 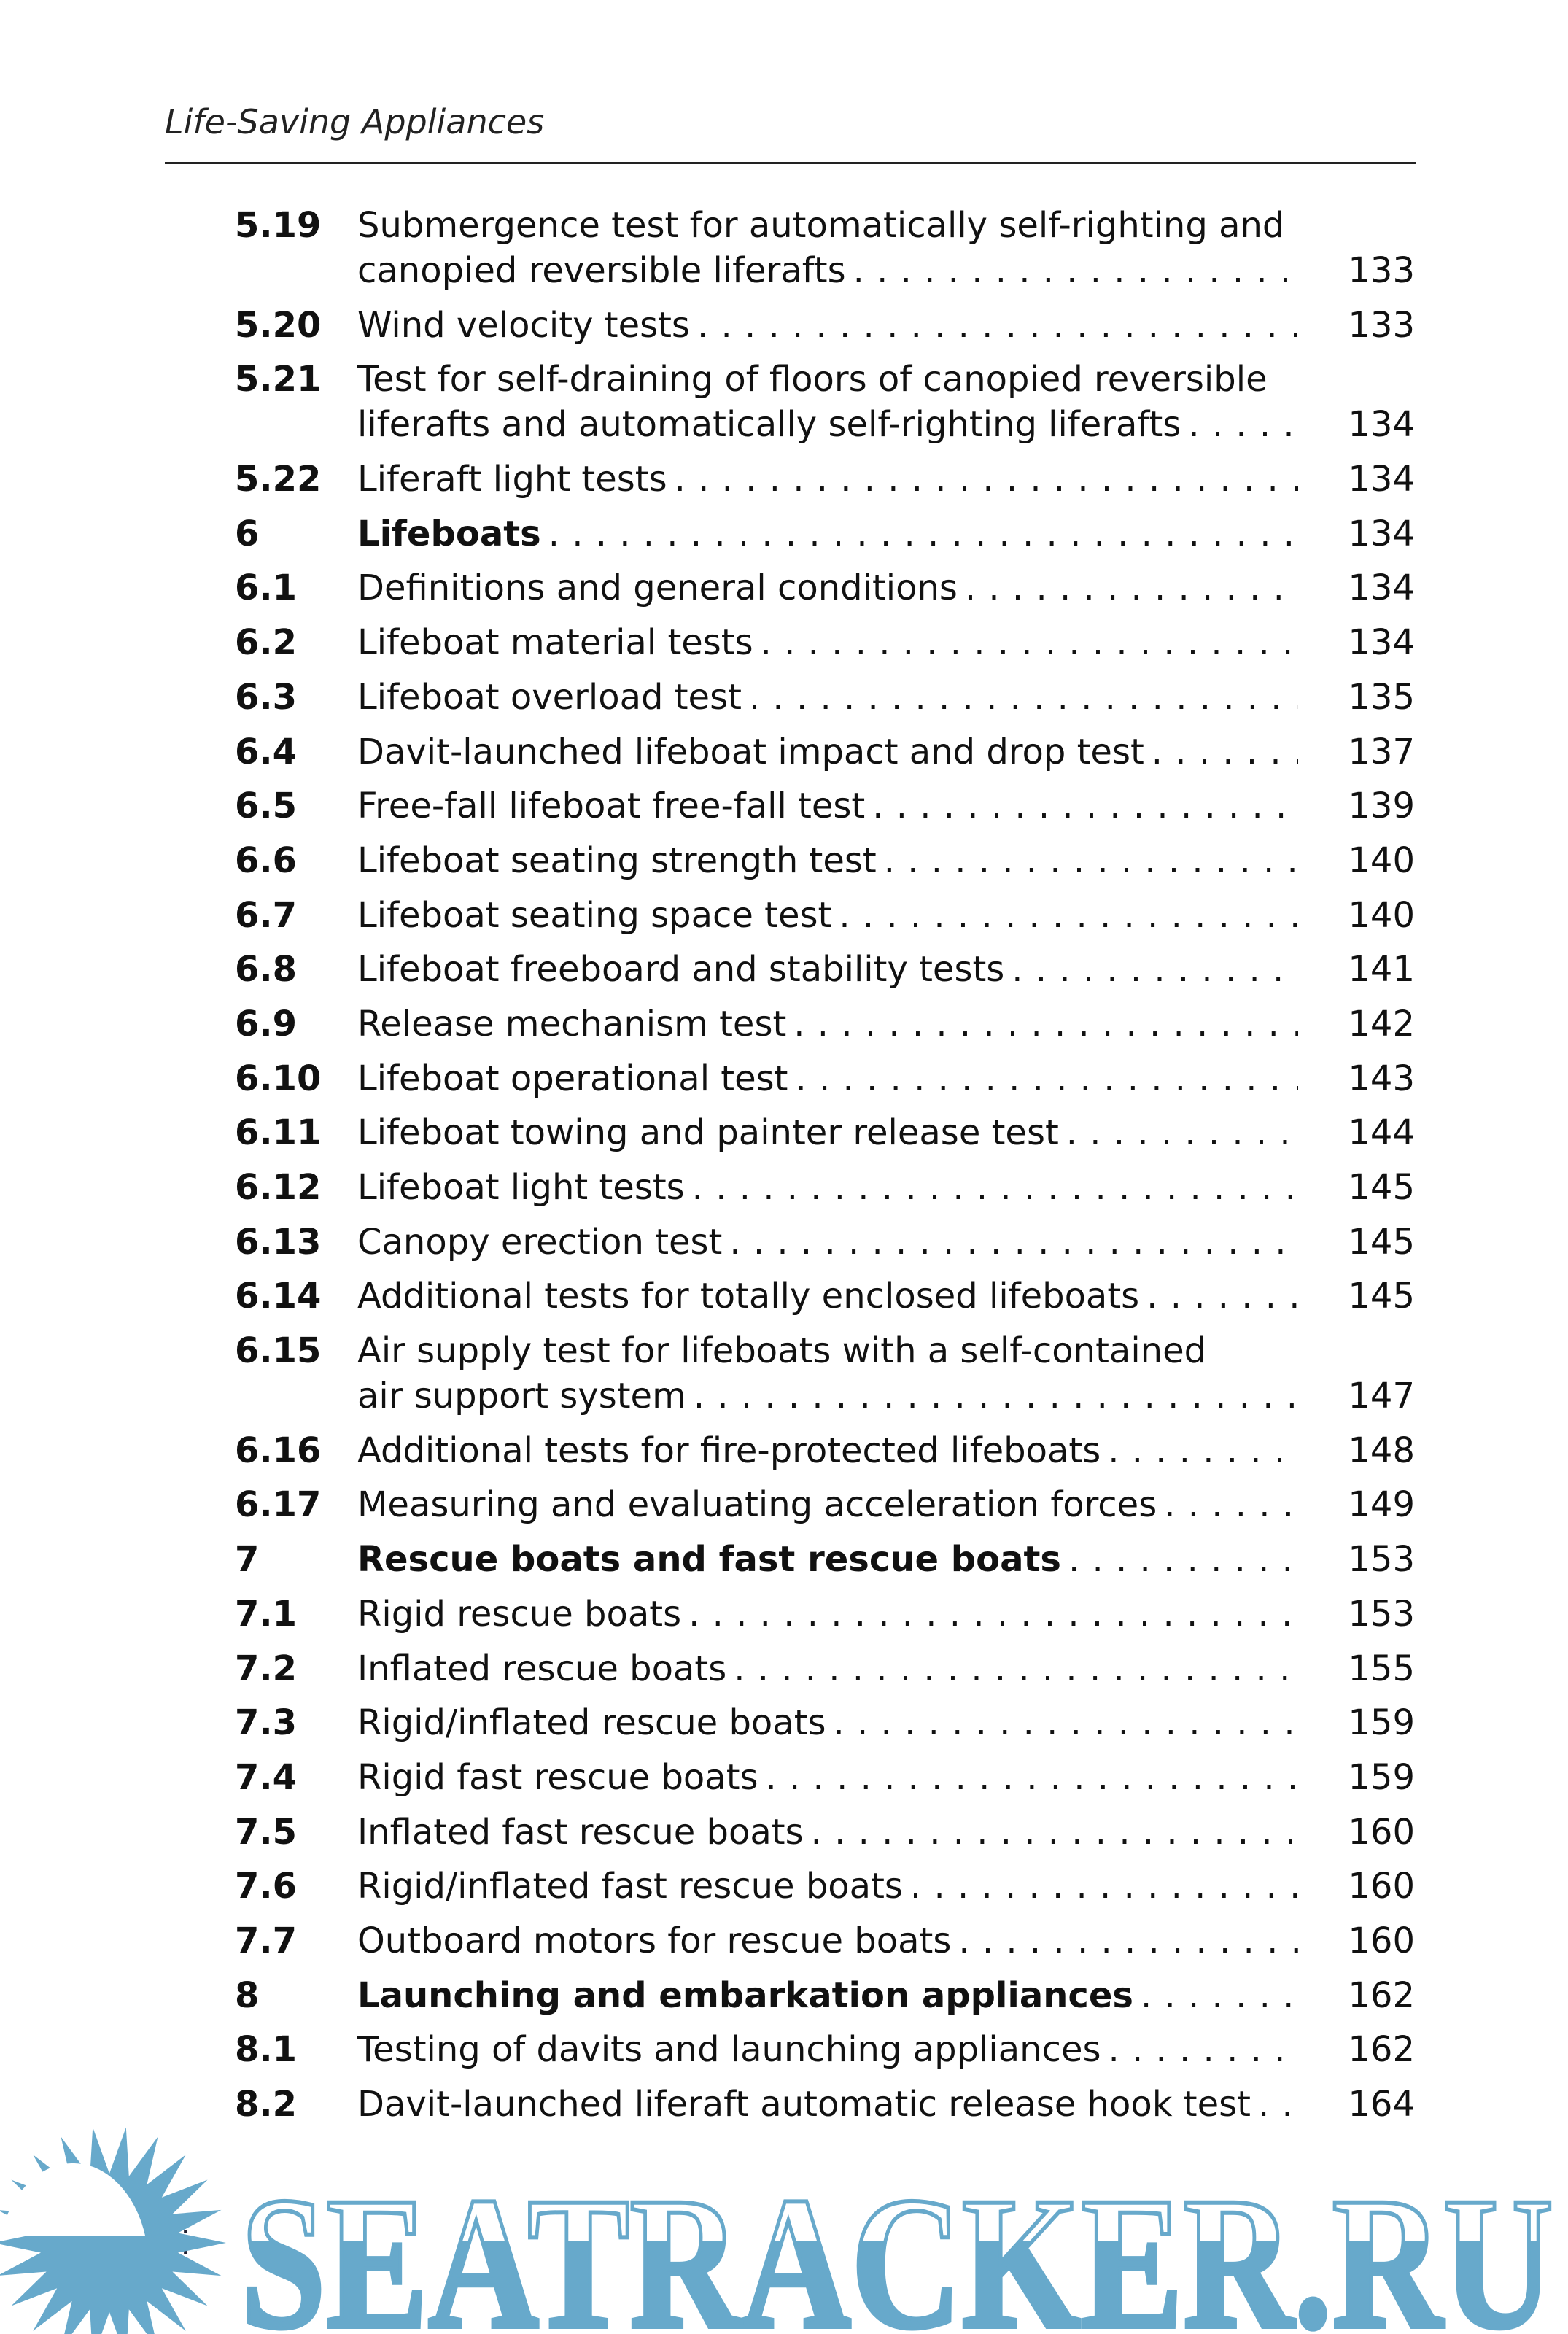 I want to click on section-title: Rigid fast rescue boats, so click(x=557, y=1777).